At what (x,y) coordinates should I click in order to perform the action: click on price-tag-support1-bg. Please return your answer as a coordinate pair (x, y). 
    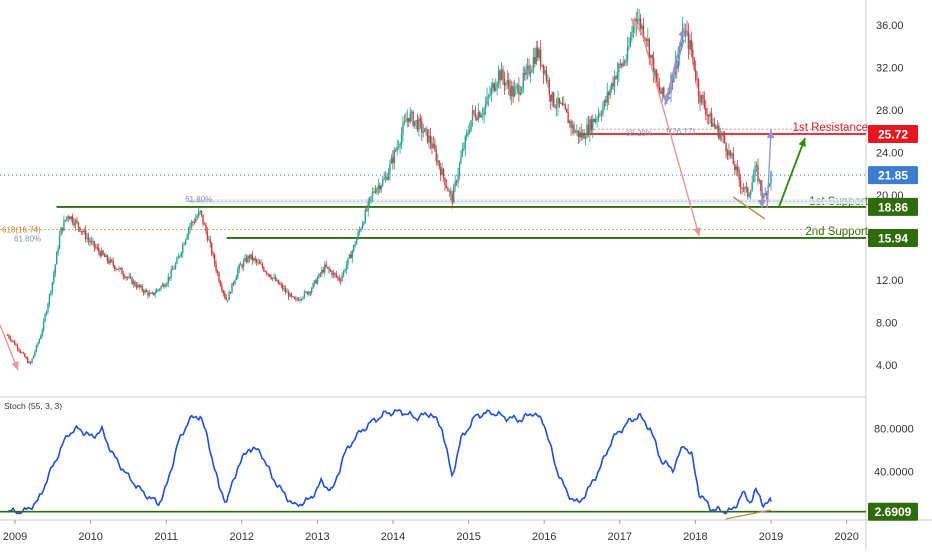
    Looking at the image, I should click on (893, 206).